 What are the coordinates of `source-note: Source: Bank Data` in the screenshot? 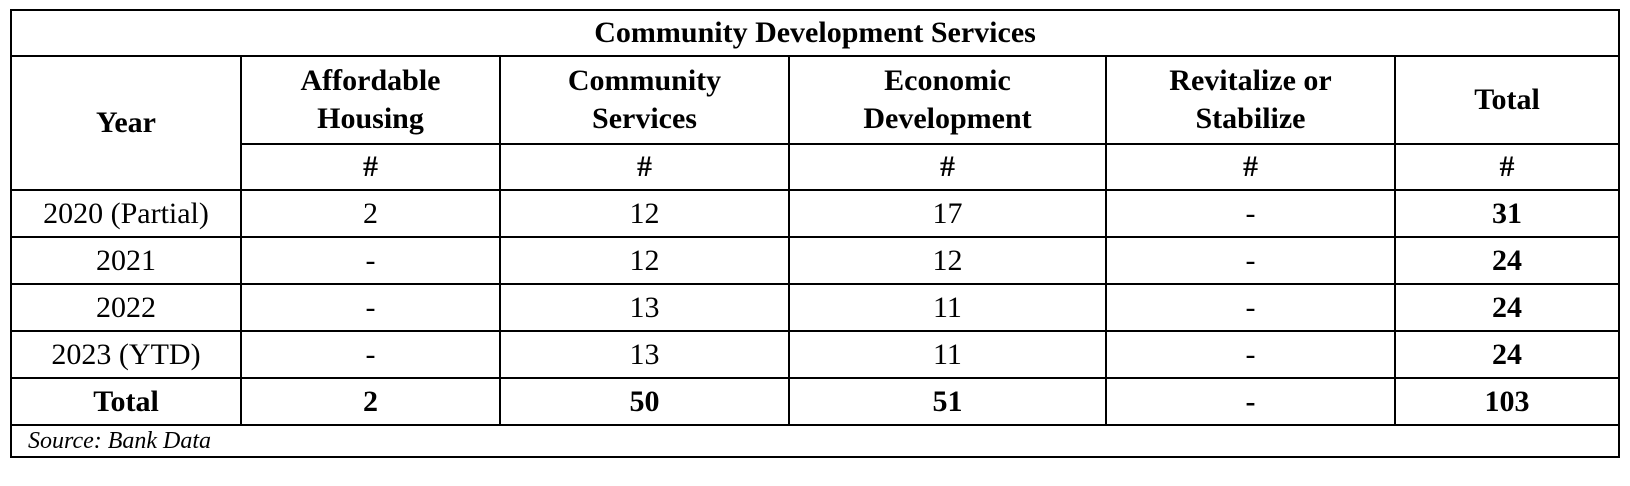 It's located at (815, 441).